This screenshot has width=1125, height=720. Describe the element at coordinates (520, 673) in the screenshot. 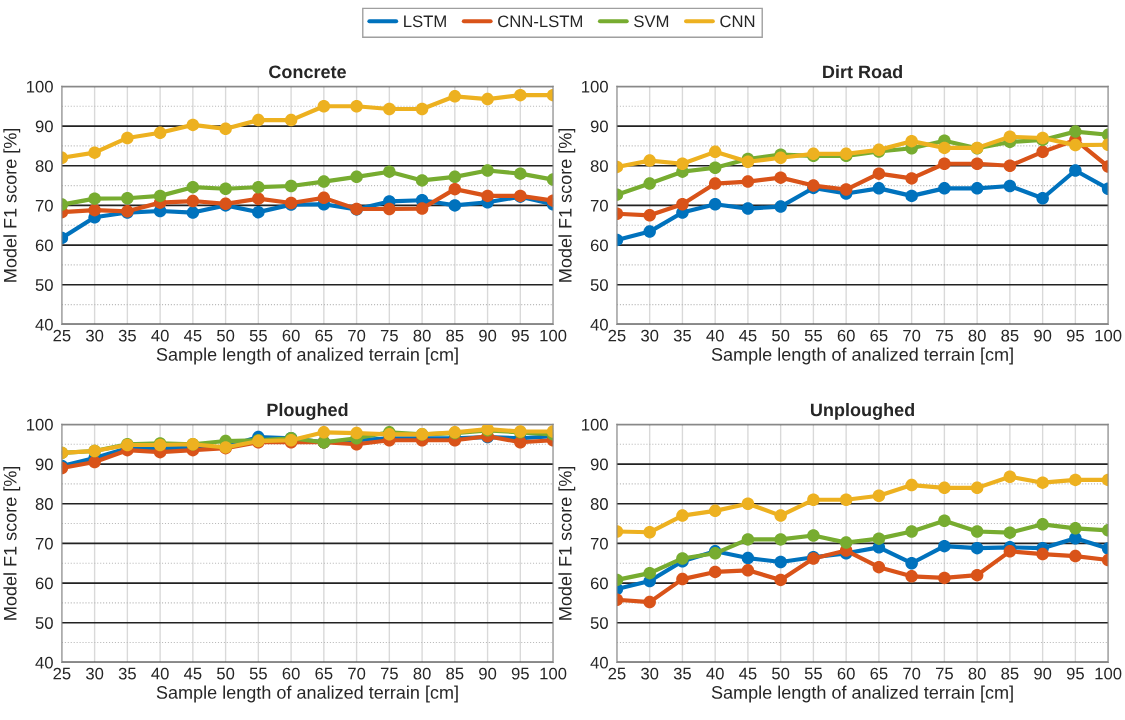

I see `x-tick-label: 95` at that location.